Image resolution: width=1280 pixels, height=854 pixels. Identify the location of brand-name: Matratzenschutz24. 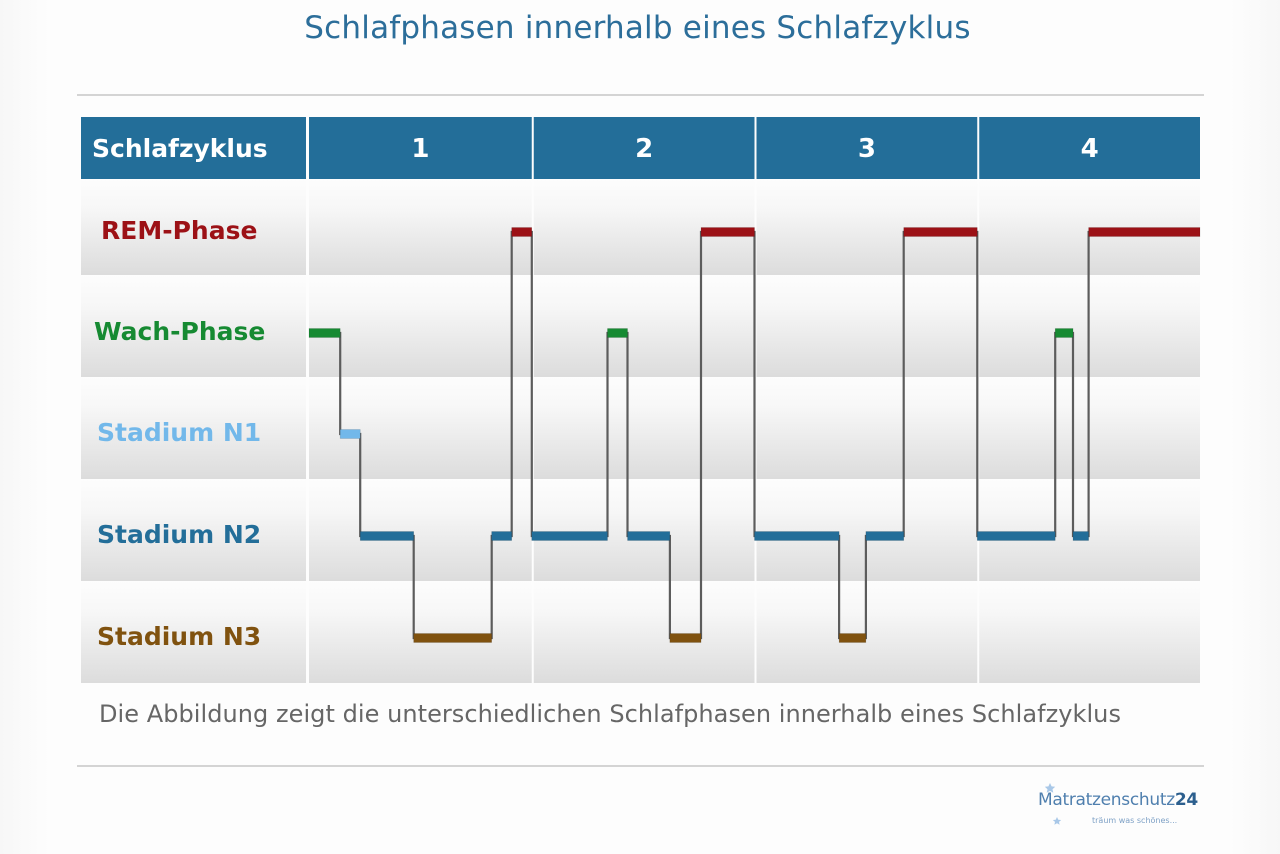
(1118, 800).